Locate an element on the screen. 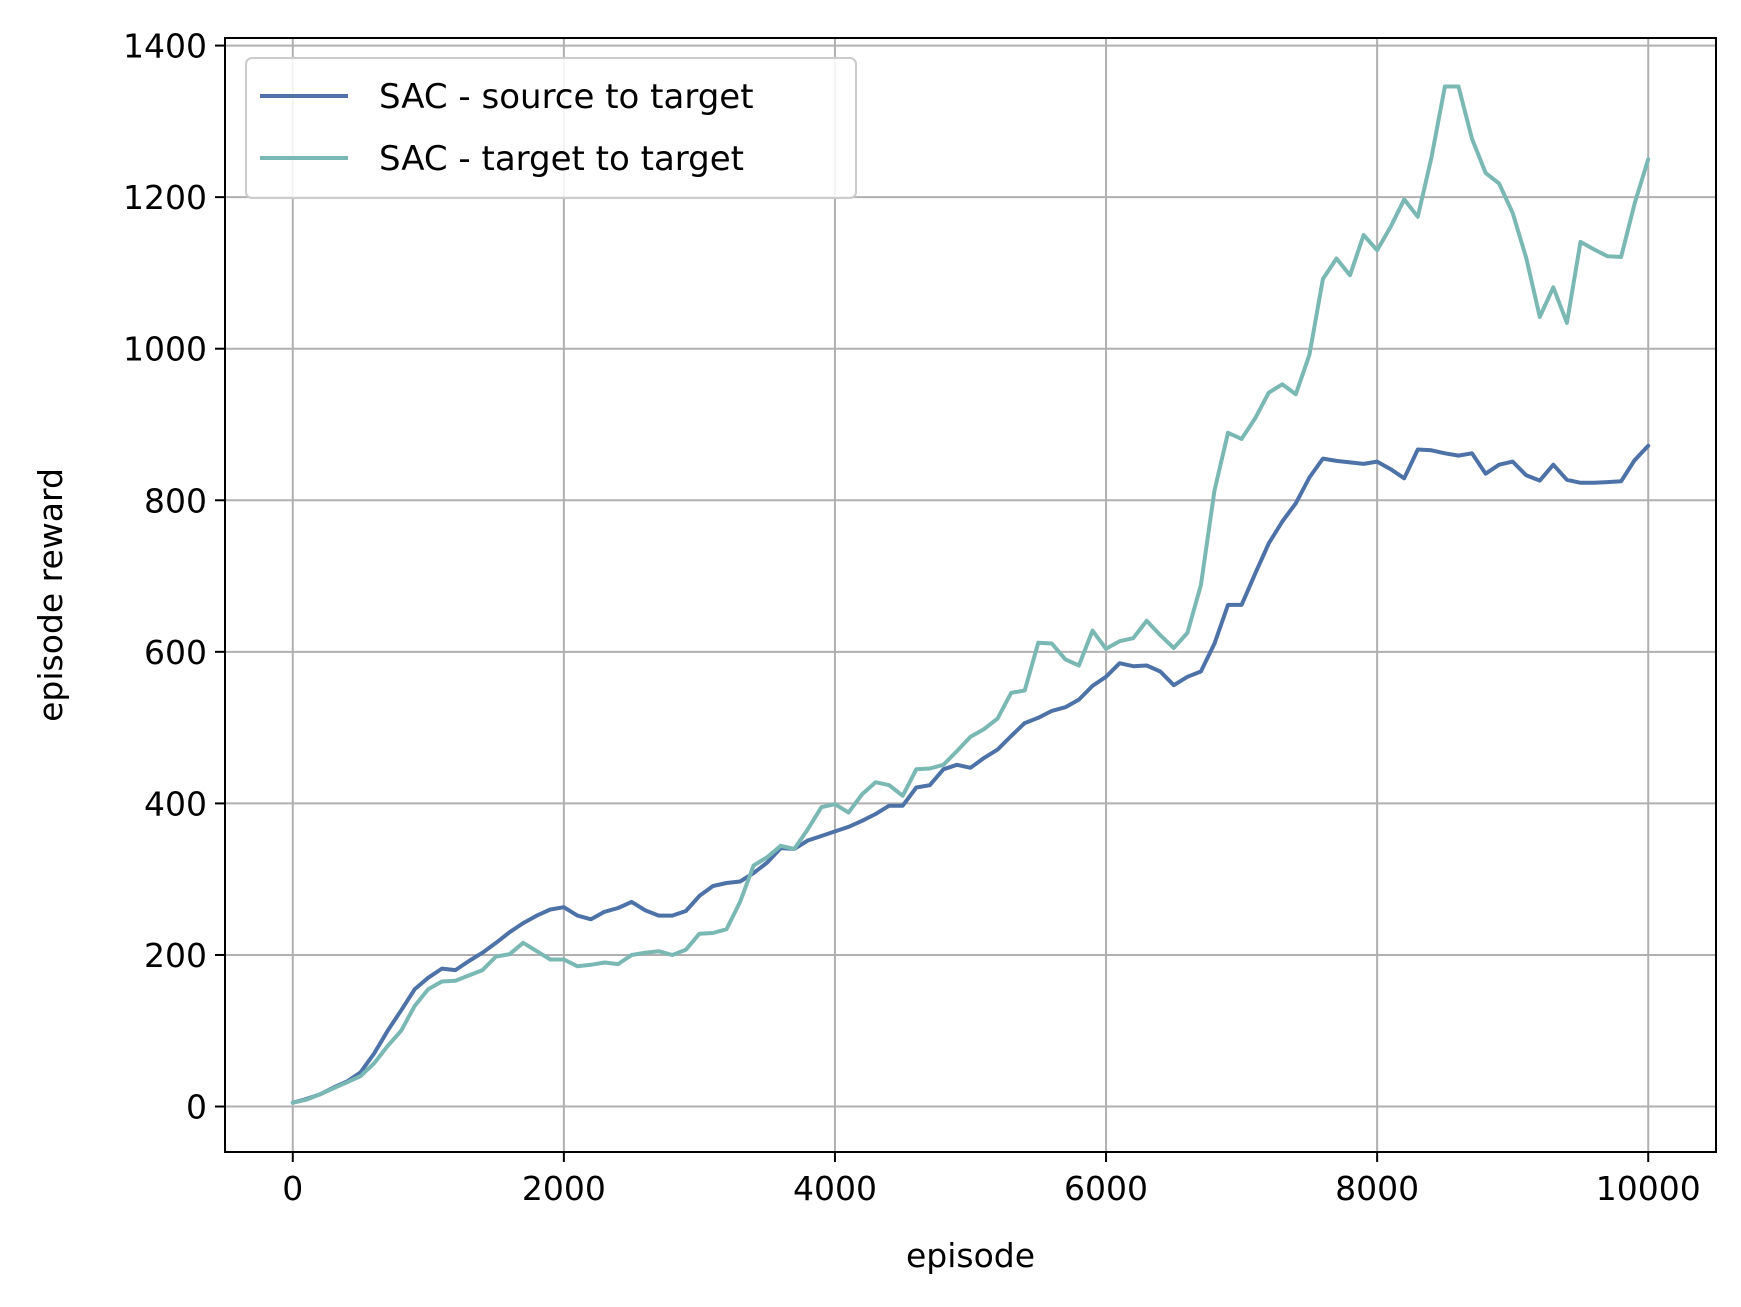  y-tick-label: 1000 is located at coordinates (165, 349).